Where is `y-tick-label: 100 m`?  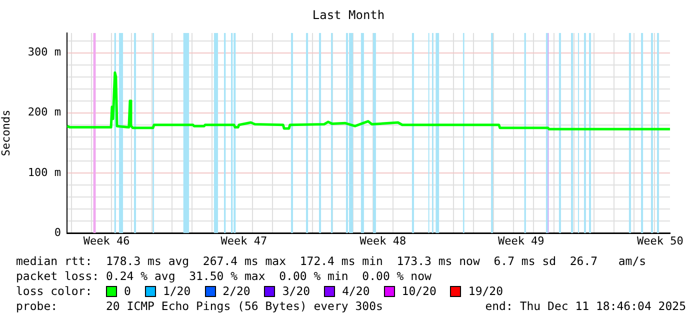
y-tick-label: 100 m is located at coordinates (45, 172).